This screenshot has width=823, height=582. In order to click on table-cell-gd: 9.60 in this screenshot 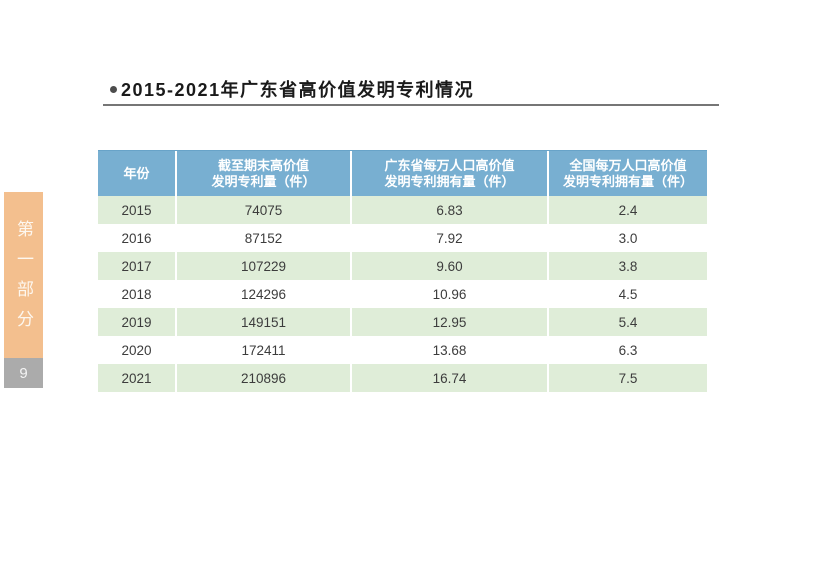, I will do `click(448, 266)`.